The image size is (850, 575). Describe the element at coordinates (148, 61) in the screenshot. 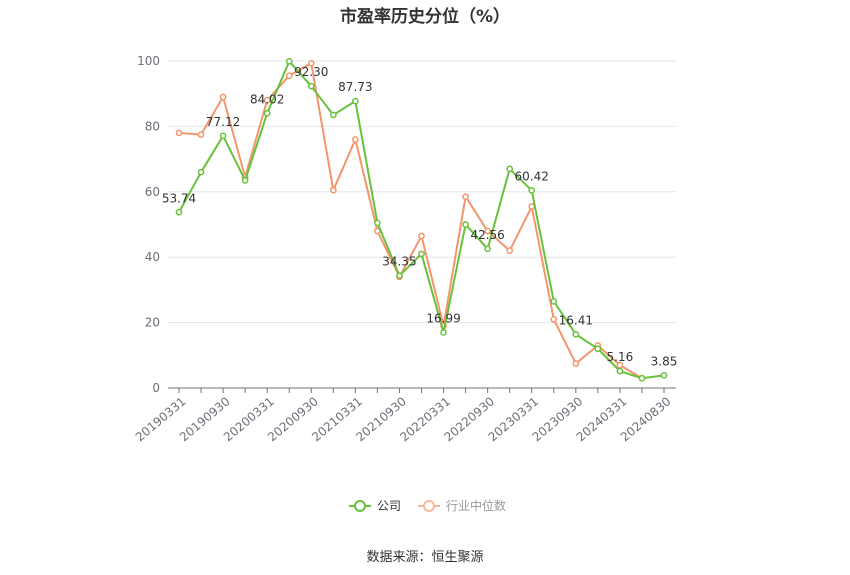

I see `y-tick-label: 100` at that location.